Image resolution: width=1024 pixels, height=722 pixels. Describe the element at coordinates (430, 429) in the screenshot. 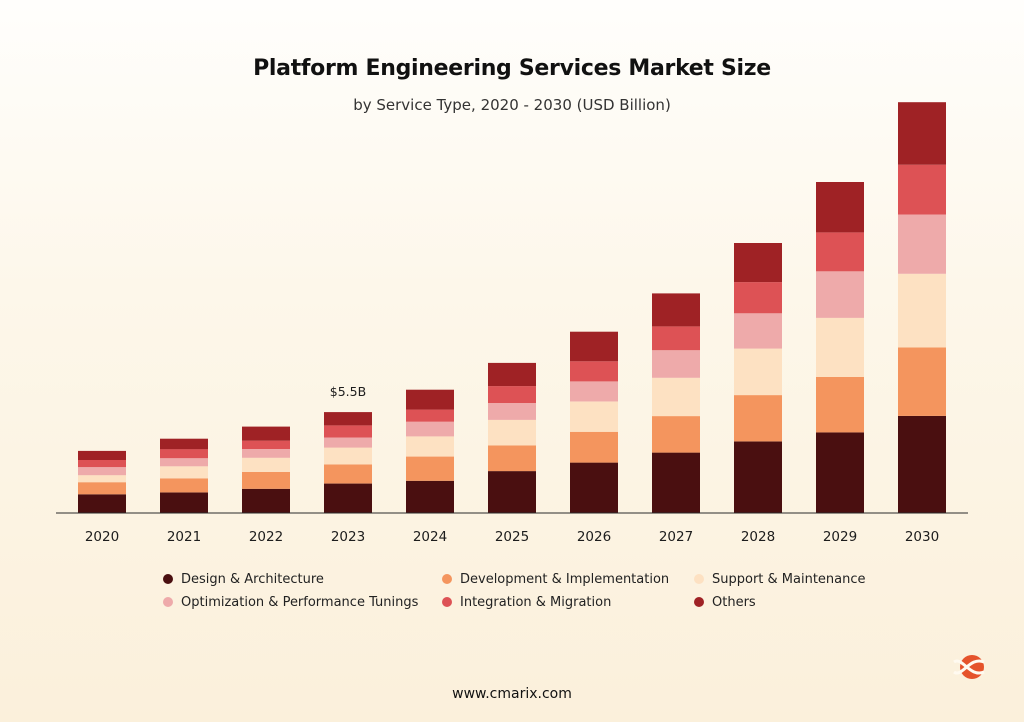

I see `bar-segment-optimization-performance-tunings-2024` at that location.